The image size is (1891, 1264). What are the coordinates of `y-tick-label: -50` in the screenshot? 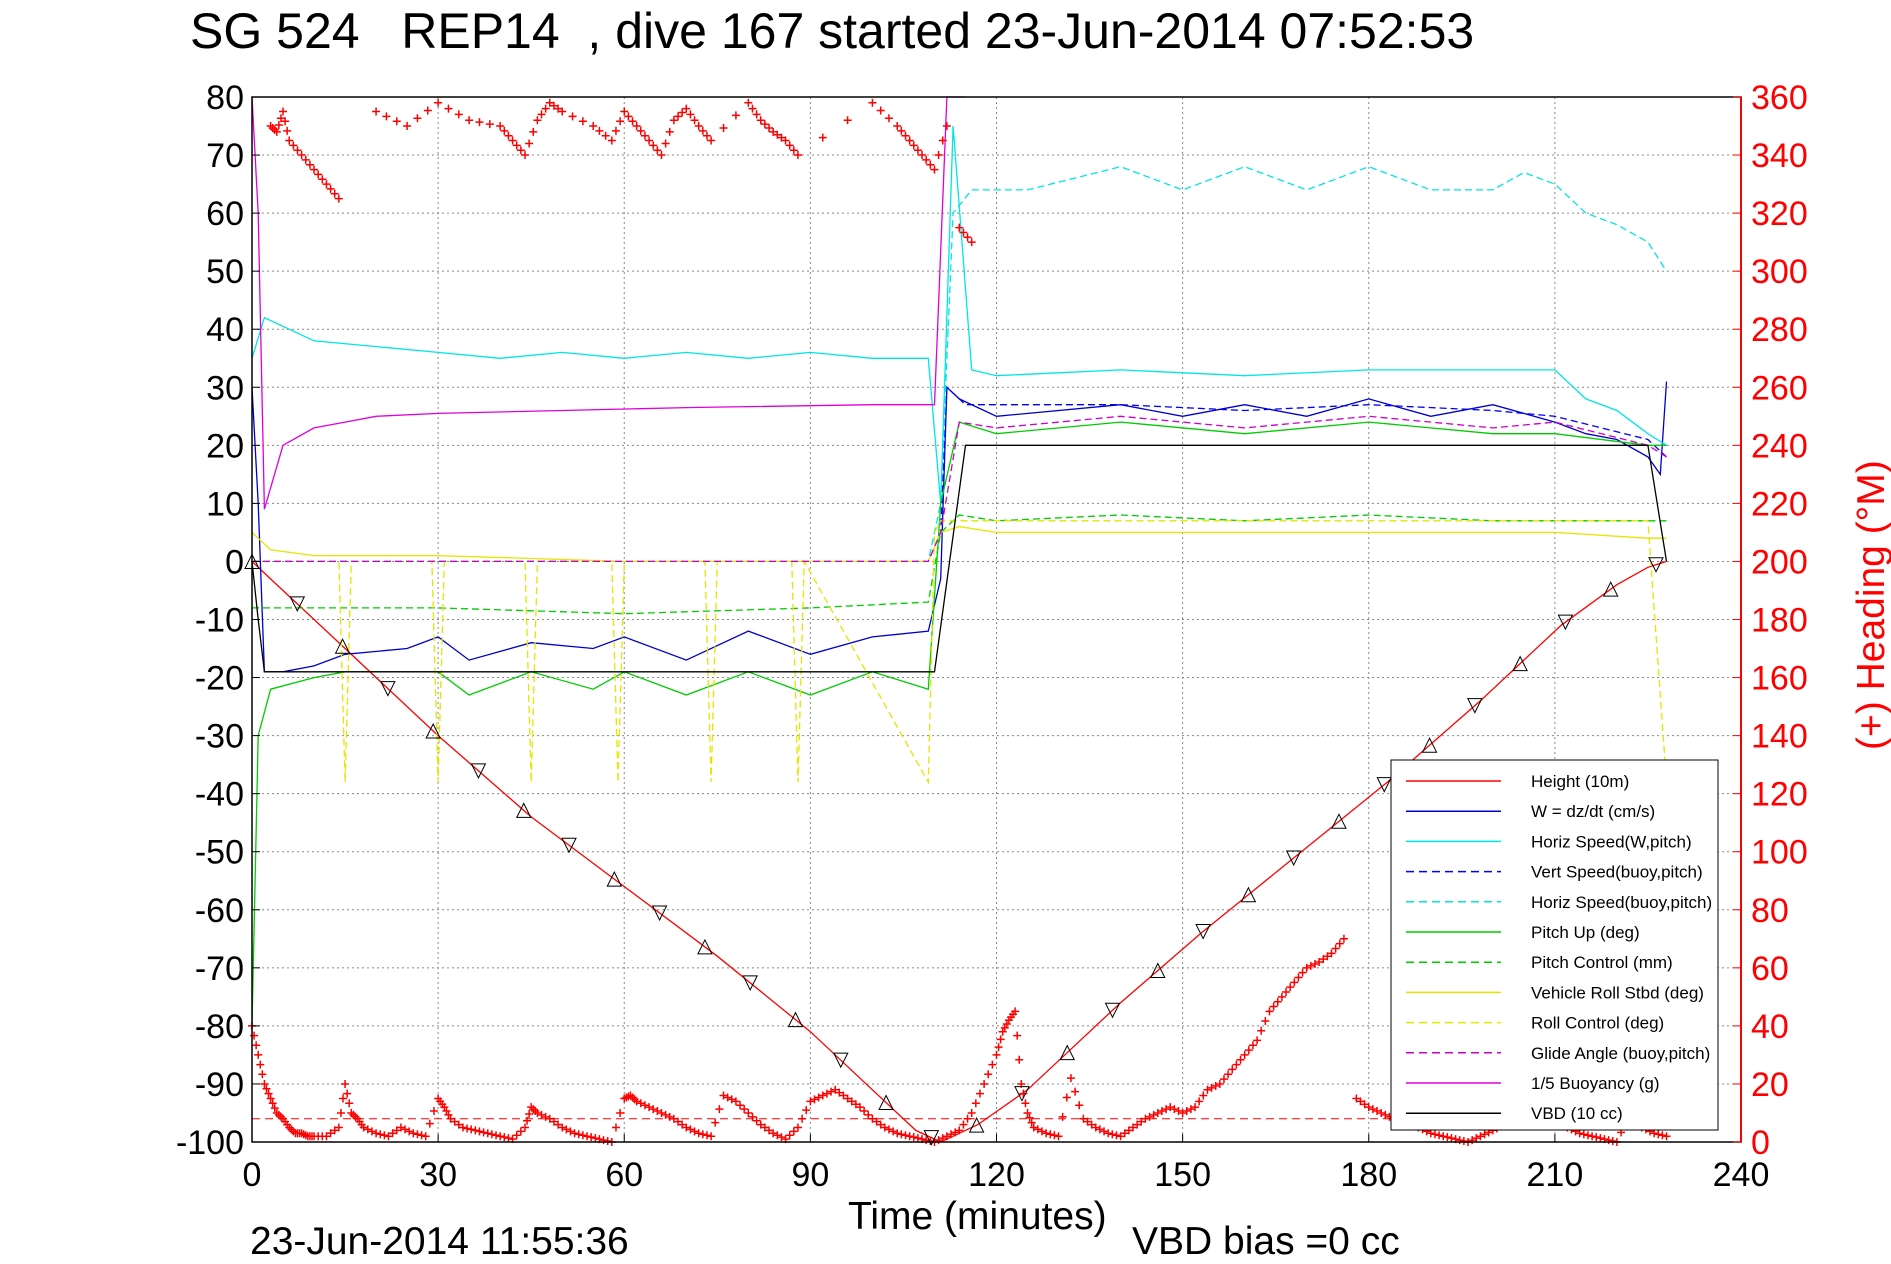 It's located at (219, 853).